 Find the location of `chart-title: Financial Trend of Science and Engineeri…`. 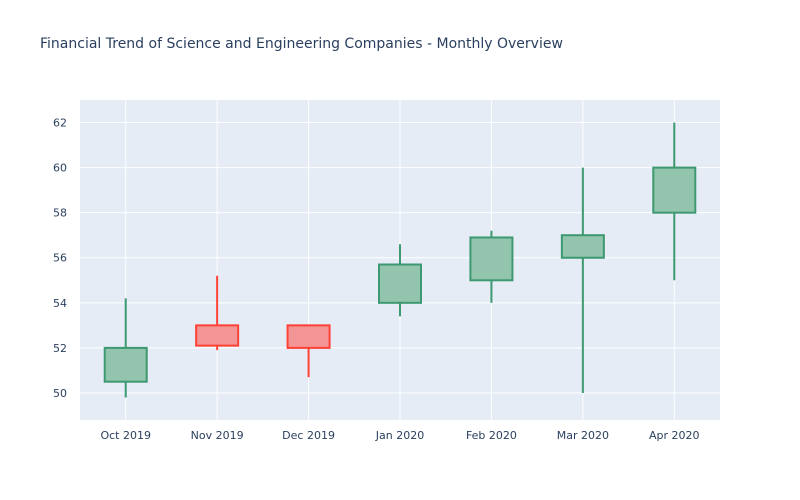

chart-title: Financial Trend of Science and Engineeri… is located at coordinates (301, 44).